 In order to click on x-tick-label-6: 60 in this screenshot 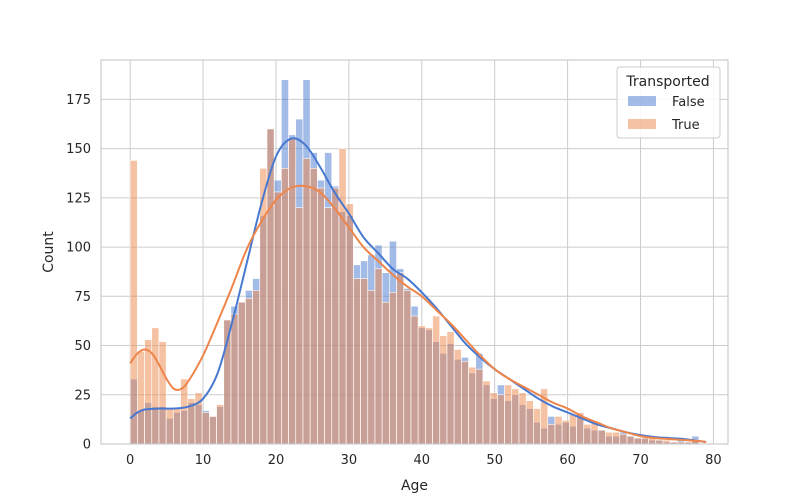, I will do `click(567, 460)`.